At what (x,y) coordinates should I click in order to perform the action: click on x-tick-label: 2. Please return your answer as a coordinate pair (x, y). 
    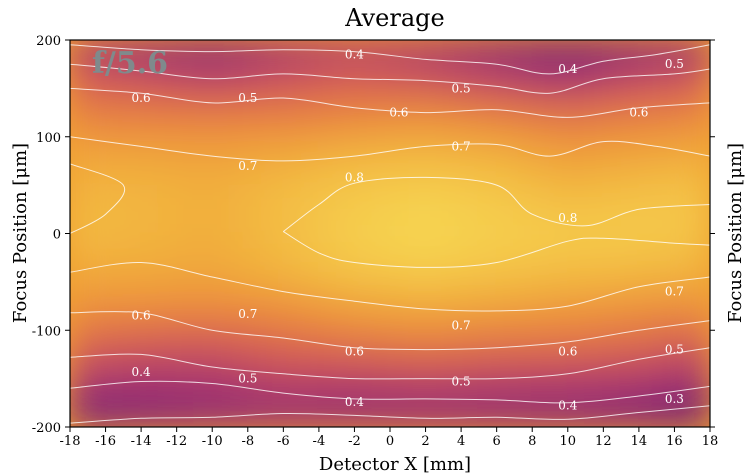
    Looking at the image, I should click on (425, 441).